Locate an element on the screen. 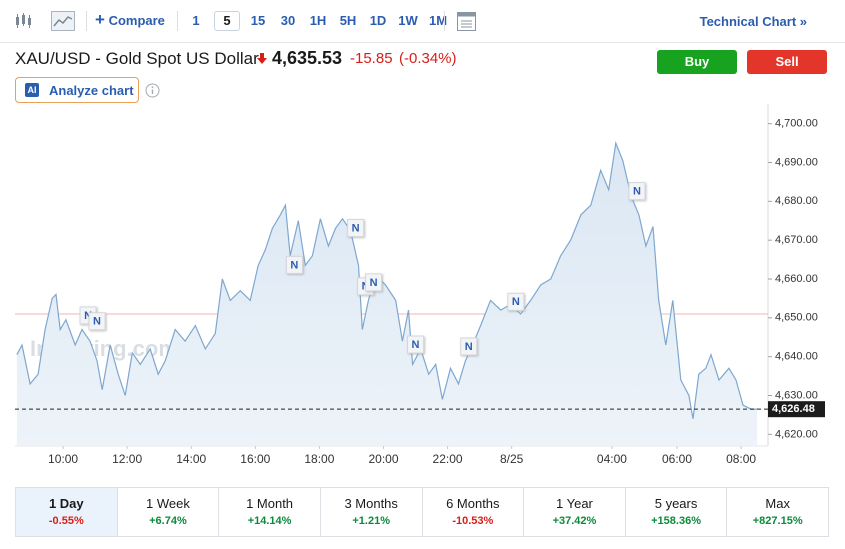  period-label: 5 years is located at coordinates (676, 503).